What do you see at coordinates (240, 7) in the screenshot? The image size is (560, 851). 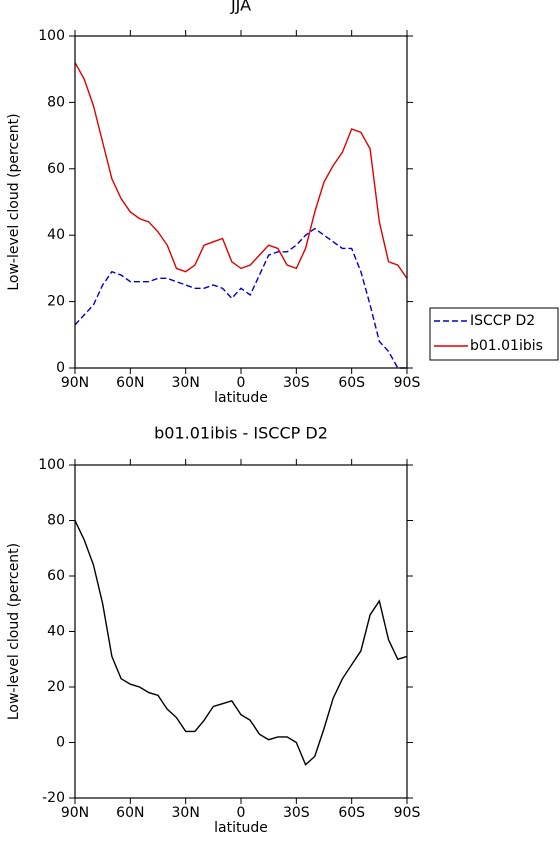 I see `chart-title: JJA` at bounding box center [240, 7].